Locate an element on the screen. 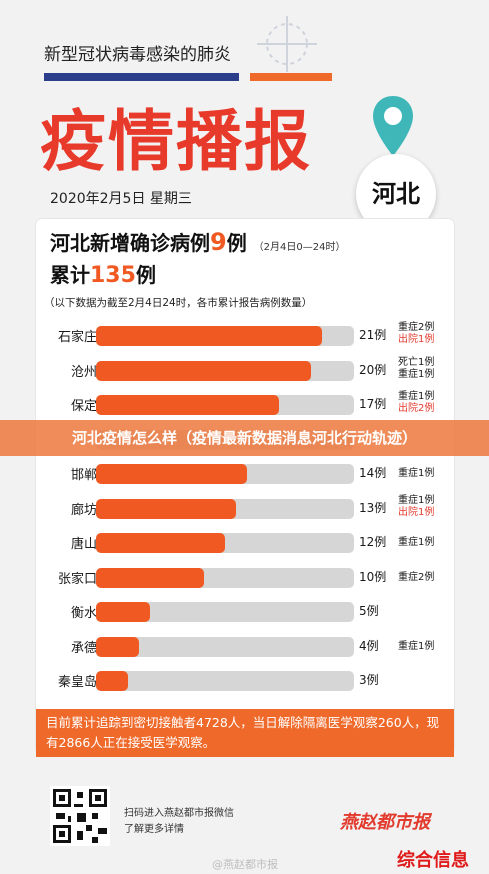 The width and height of the screenshot is (489, 874). city-row: 承德 4例 重症1例 is located at coordinates (245, 645).